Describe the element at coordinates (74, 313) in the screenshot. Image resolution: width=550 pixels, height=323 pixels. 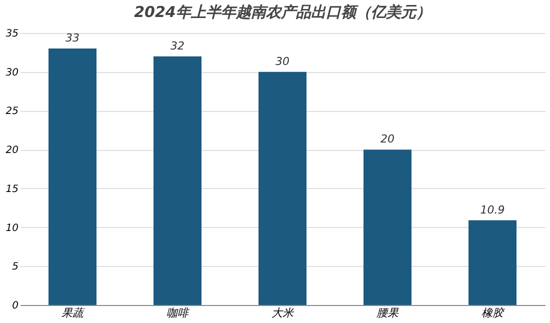
I see `x-tick-label: 果蔬` at that location.